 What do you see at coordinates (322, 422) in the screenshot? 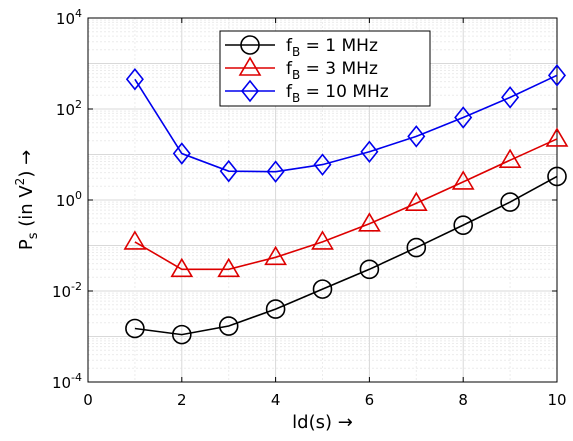
I see `x-axis-title: ld(s) →` at bounding box center [322, 422].